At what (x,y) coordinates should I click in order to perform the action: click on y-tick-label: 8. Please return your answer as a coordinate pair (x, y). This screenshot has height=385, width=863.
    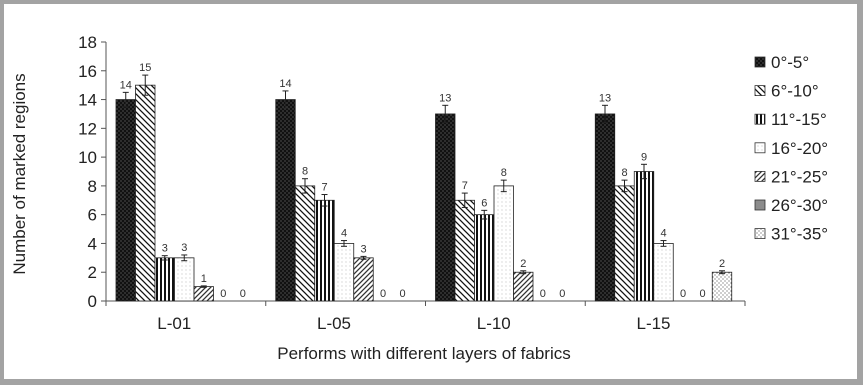
    Looking at the image, I should click on (92, 186).